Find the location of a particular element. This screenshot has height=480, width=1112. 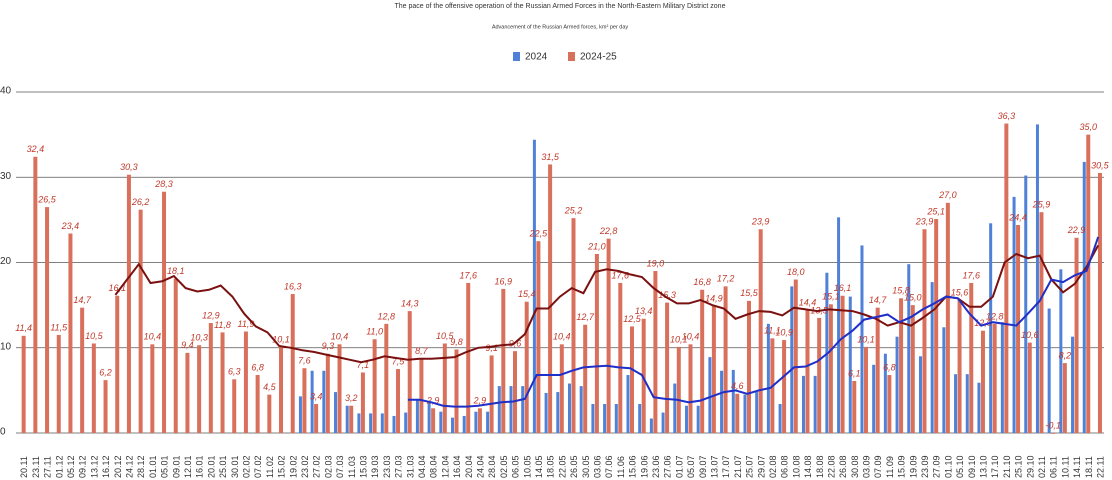

value-label: 8,2 is located at coordinates (1065, 355).